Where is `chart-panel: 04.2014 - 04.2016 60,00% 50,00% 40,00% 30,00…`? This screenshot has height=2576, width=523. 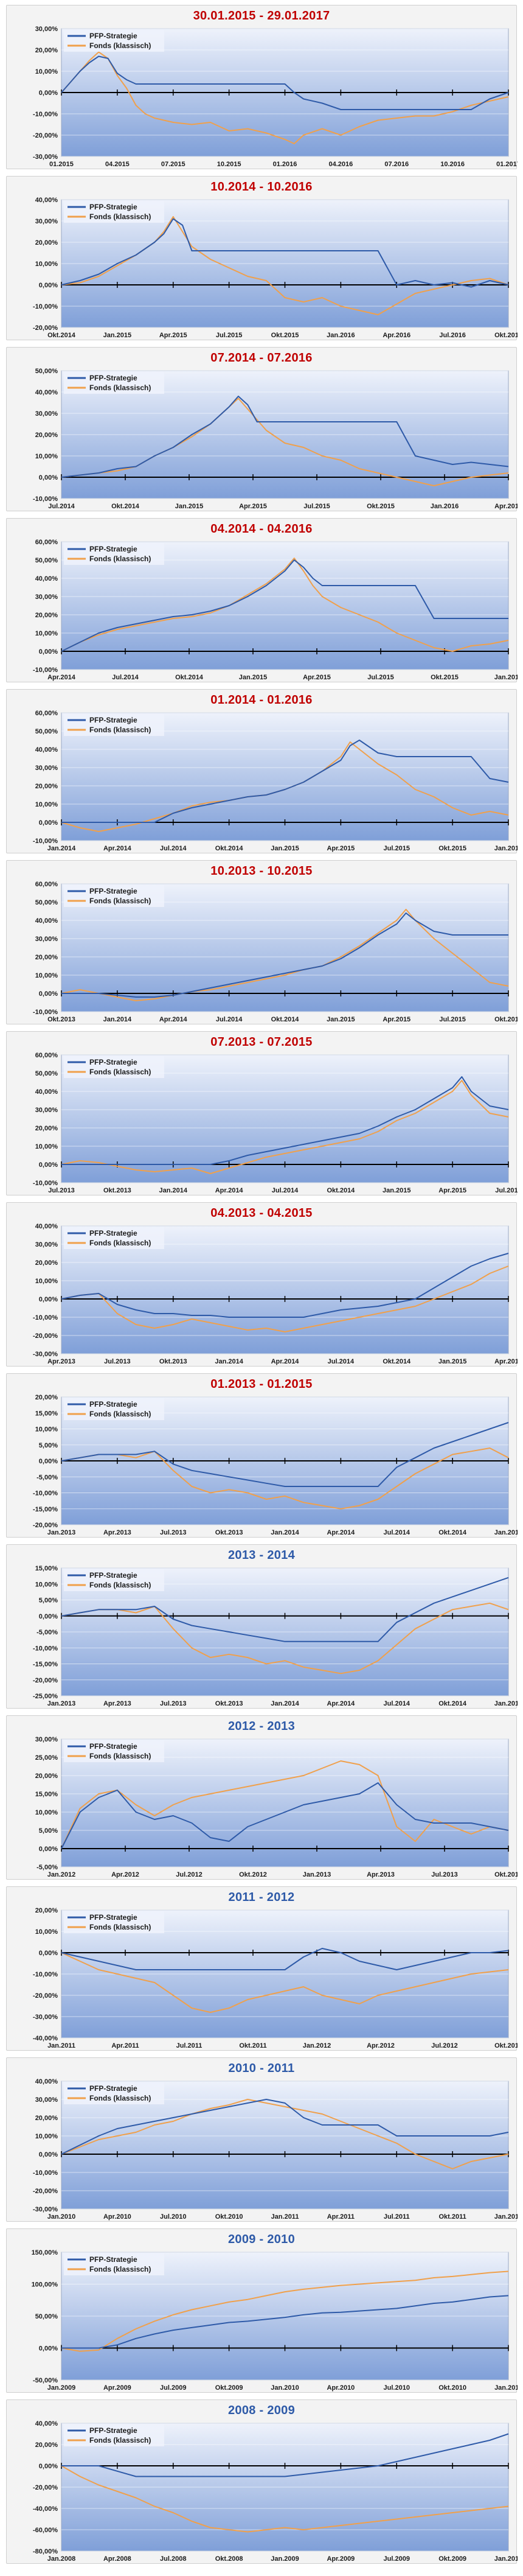
chart-panel: 04.2014 - 04.2016 60,00% 50,00% 40,00% 30,00… is located at coordinates (262, 600).